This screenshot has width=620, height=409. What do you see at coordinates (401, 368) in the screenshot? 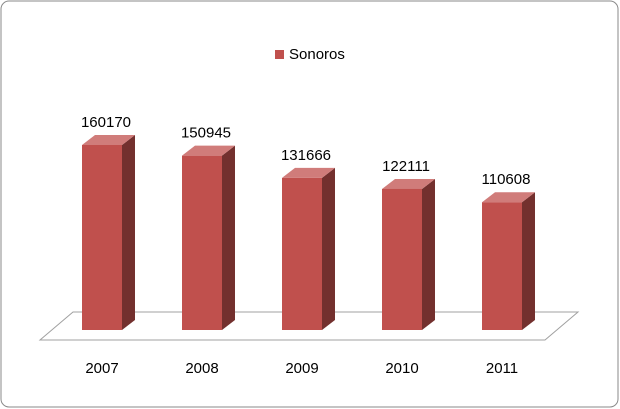
I see `x-tick-label: 2010` at bounding box center [401, 368].